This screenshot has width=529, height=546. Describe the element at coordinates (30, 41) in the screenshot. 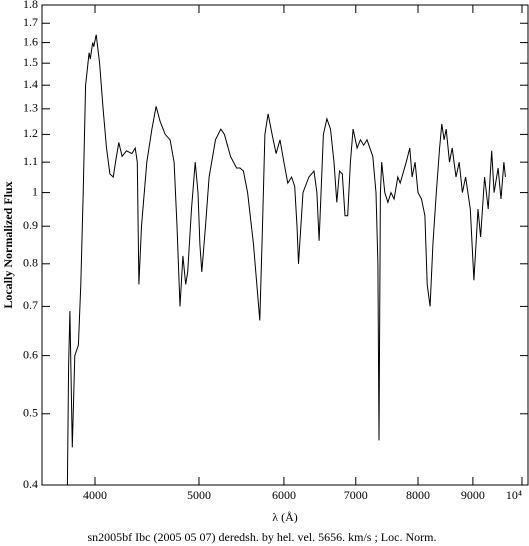

I see `y-tick-label: 1.6` at that location.